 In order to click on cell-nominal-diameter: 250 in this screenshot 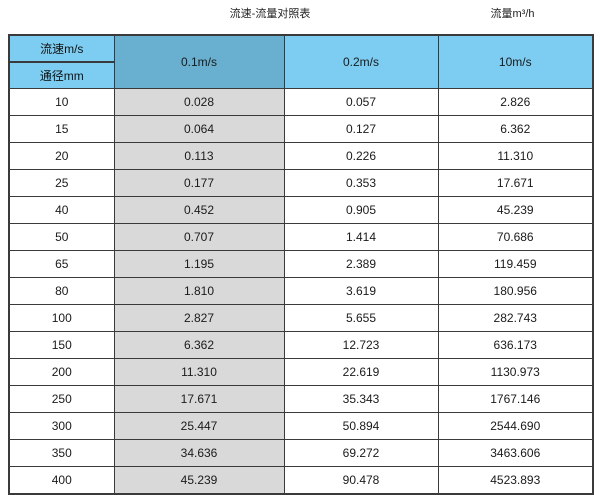, I will do `click(61, 399)`.